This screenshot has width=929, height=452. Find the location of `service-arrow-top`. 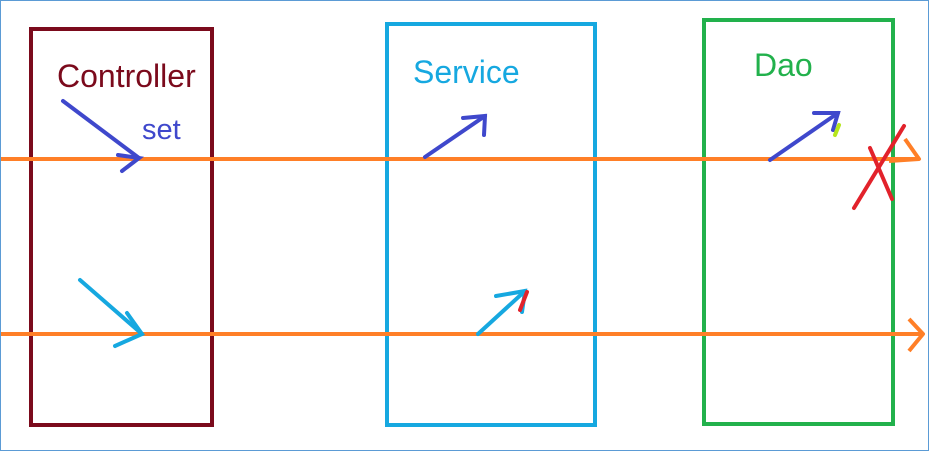

service-arrow-top is located at coordinates (455, 136).